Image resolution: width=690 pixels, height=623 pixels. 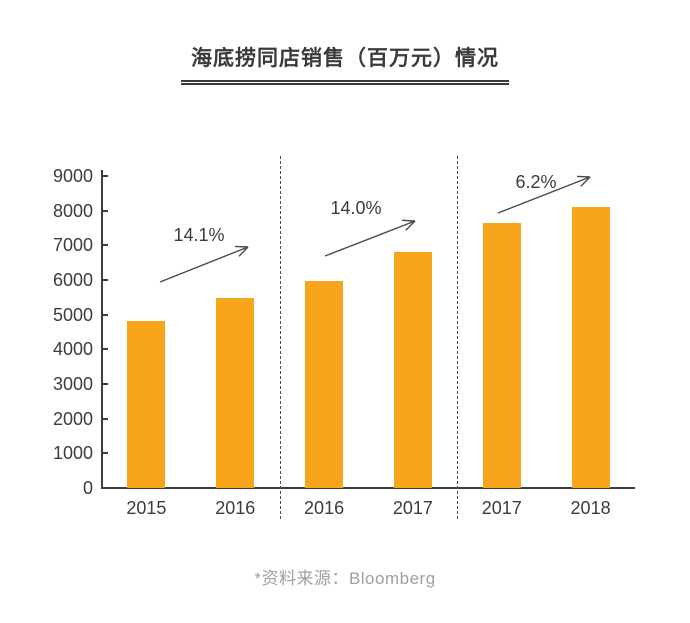 I want to click on growth-arrow, so click(x=204, y=264).